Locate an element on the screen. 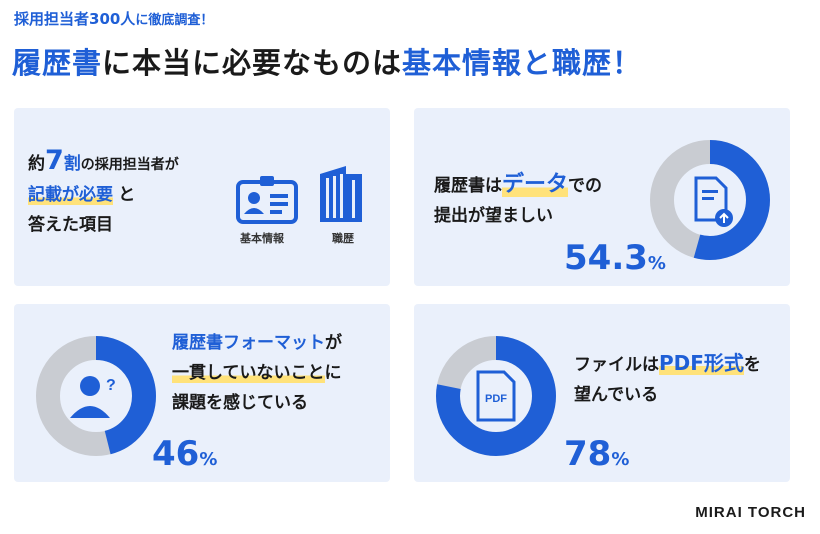  donut2-arc is located at coordinates (710, 200).